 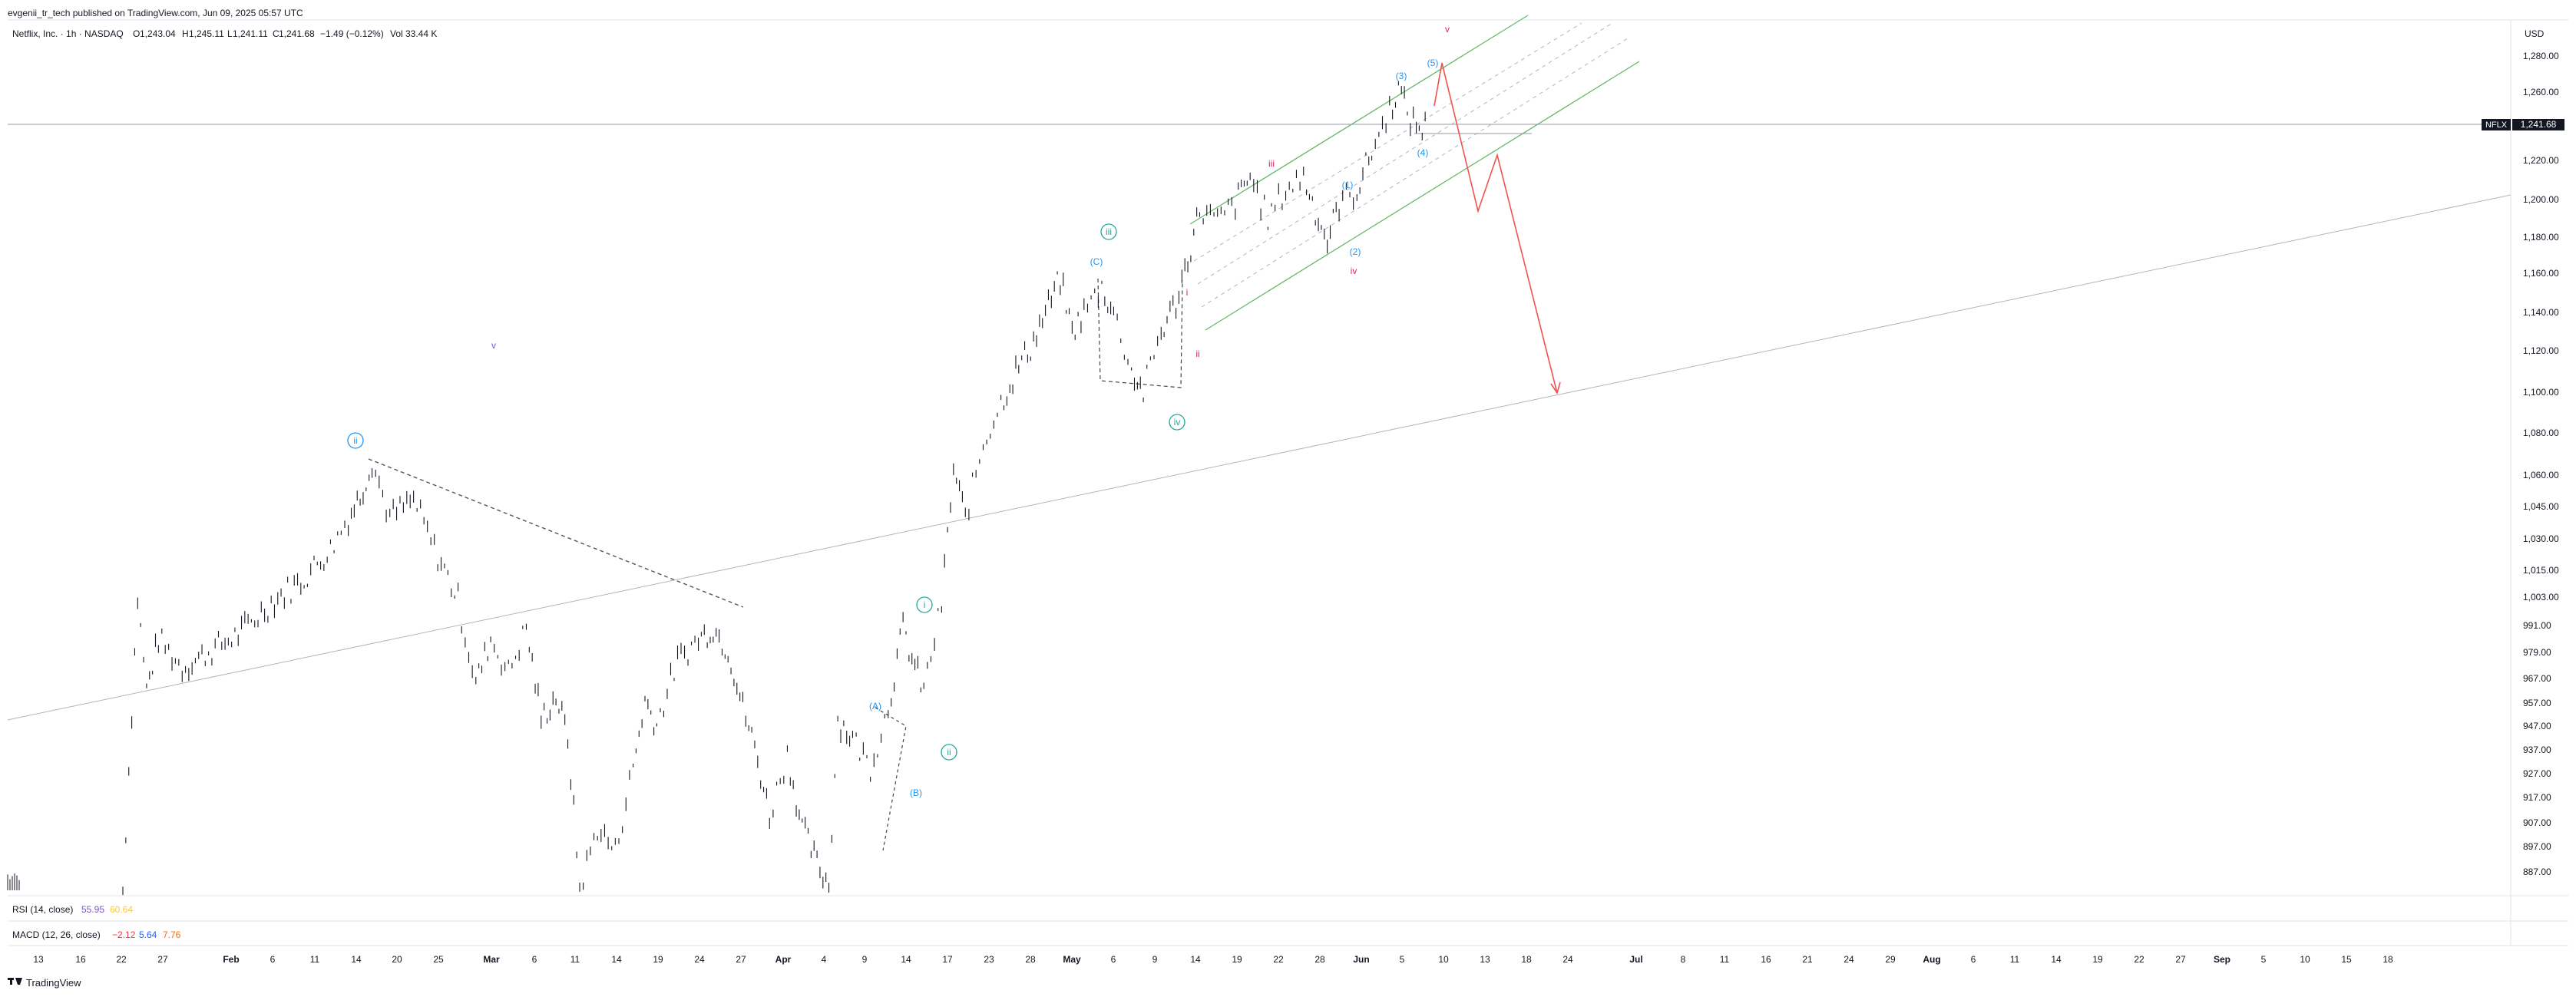 I want to click on channel-top, so click(x=1359, y=120).